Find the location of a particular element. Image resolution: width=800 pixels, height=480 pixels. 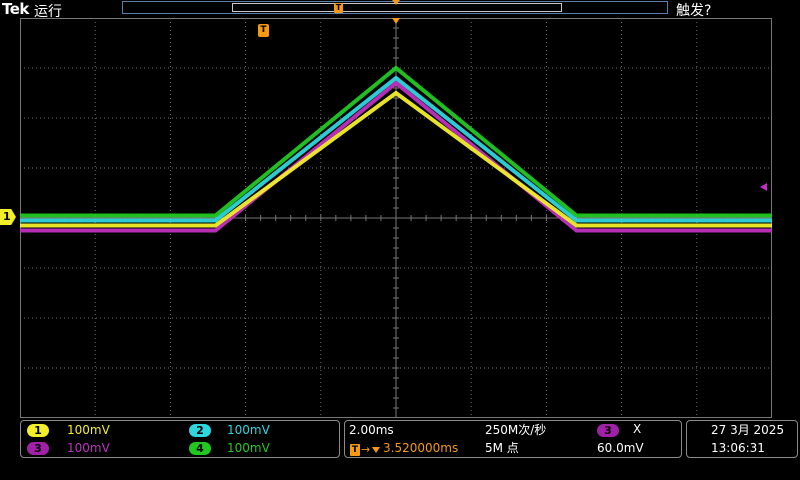

ch4-scale: 100mV is located at coordinates (248, 448).